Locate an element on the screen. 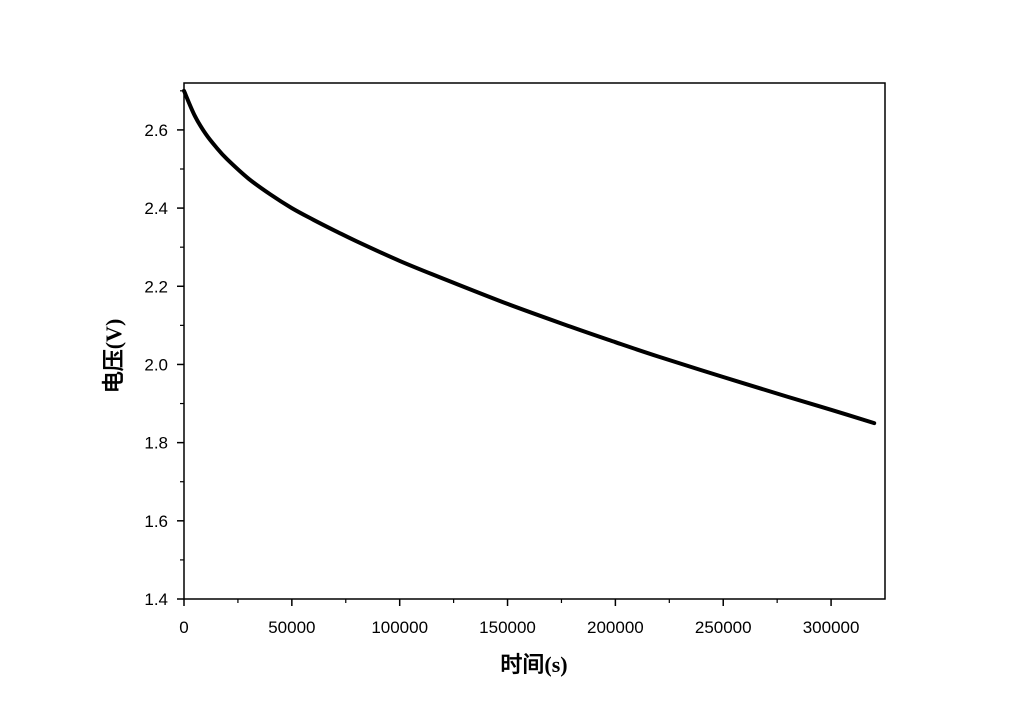  x-tick-label: 300000 is located at coordinates (831, 627).